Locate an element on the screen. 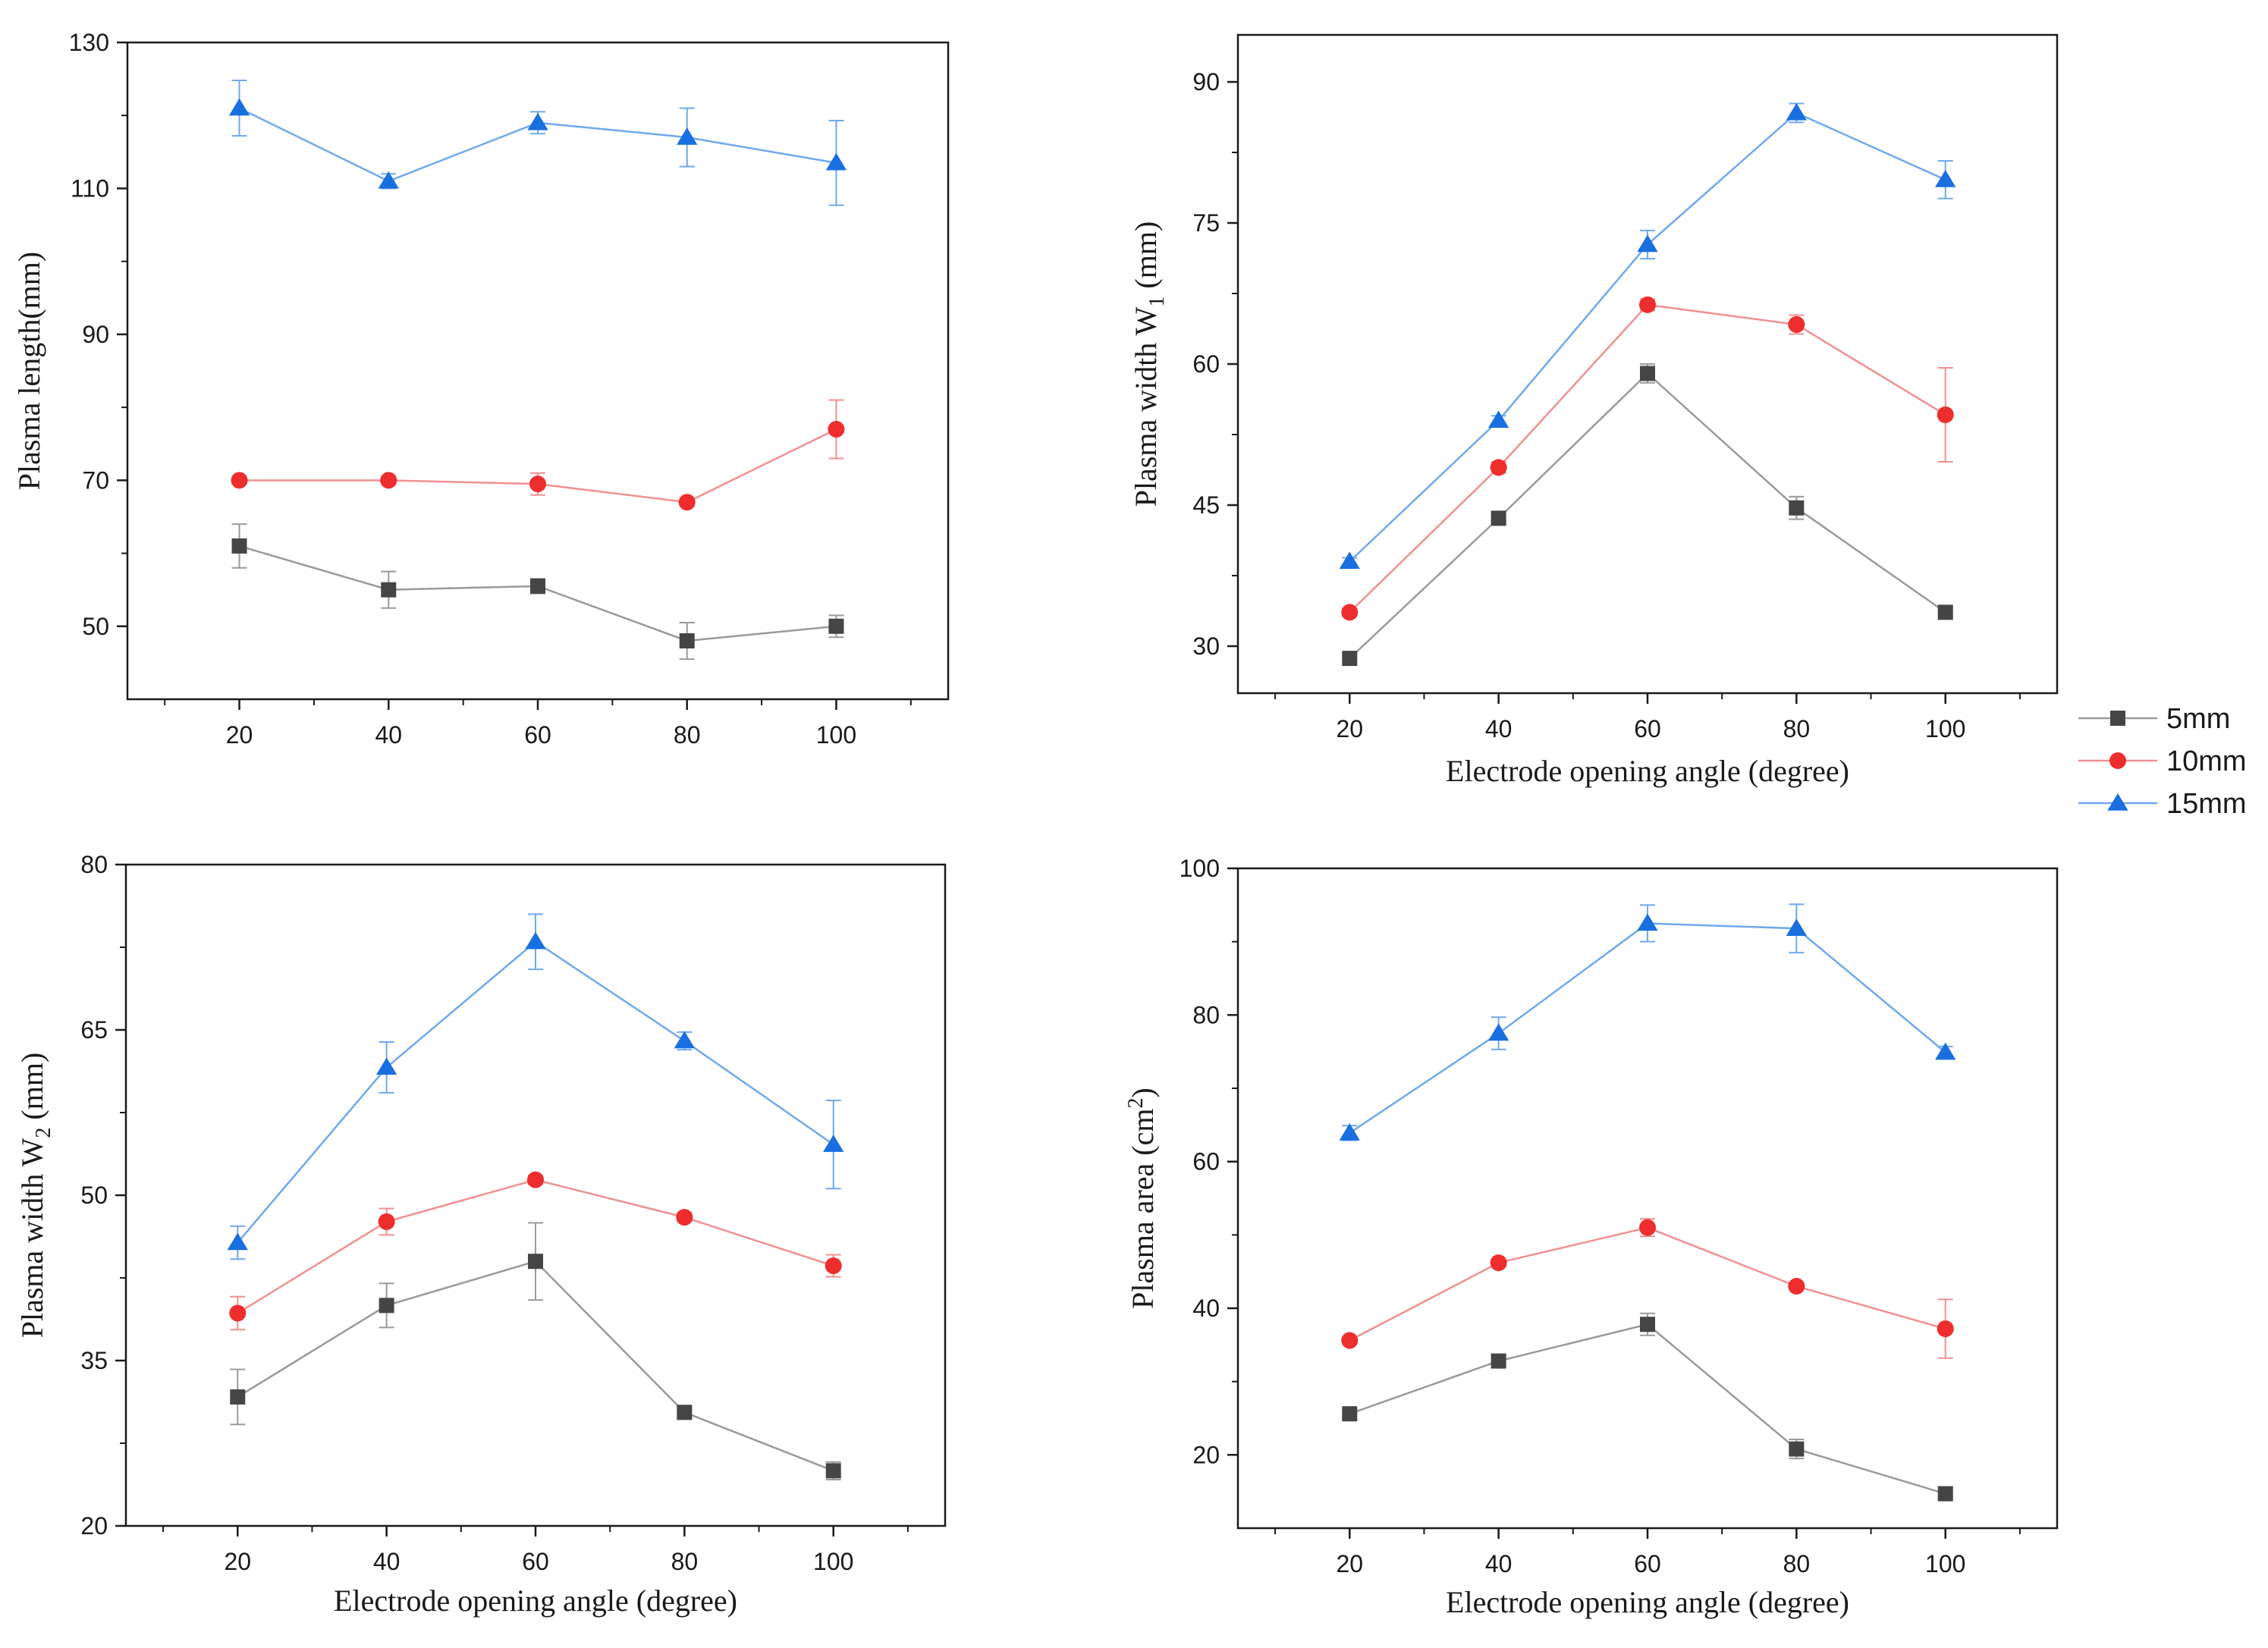 Image resolution: width=2268 pixels, height=1648 pixels. y-tick-label: 80 is located at coordinates (94, 864).